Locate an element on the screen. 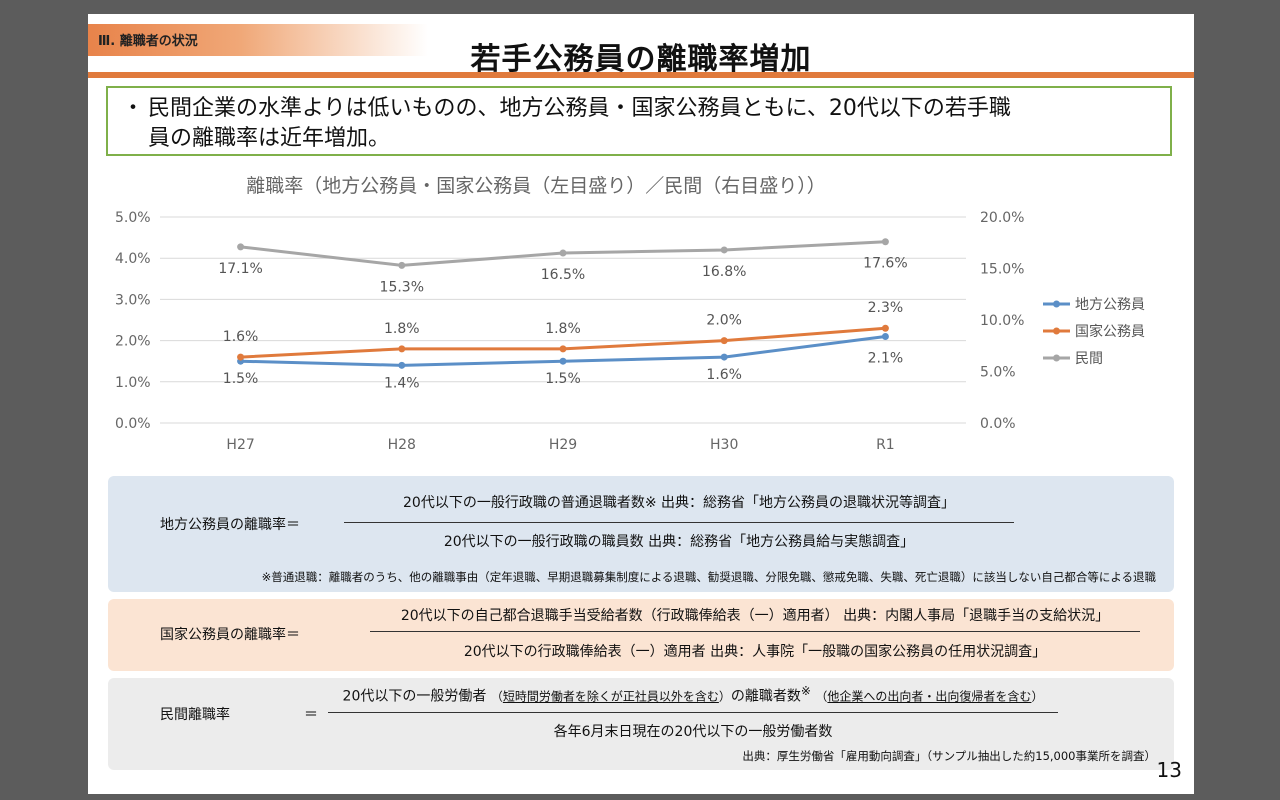 The image size is (1280, 800). right-axis-ticks: 20.0% 15.0% 10.0% 5.0% 0.0% is located at coordinates (1002, 321).